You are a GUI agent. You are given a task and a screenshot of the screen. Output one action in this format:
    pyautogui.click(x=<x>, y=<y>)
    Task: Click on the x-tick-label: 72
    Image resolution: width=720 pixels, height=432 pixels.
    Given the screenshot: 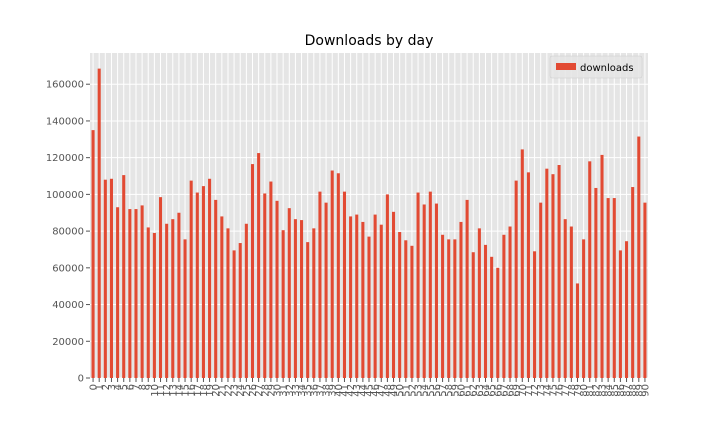 What is the action you would take?
    pyautogui.click(x=535, y=390)
    